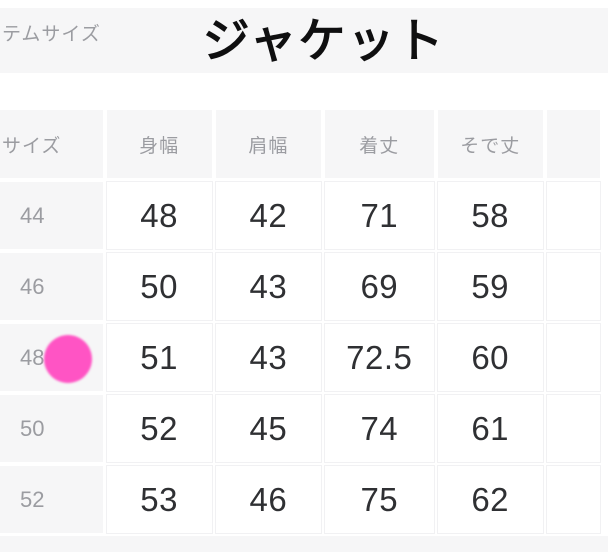  I want to click on page-title: ジャケット, so click(324, 40).